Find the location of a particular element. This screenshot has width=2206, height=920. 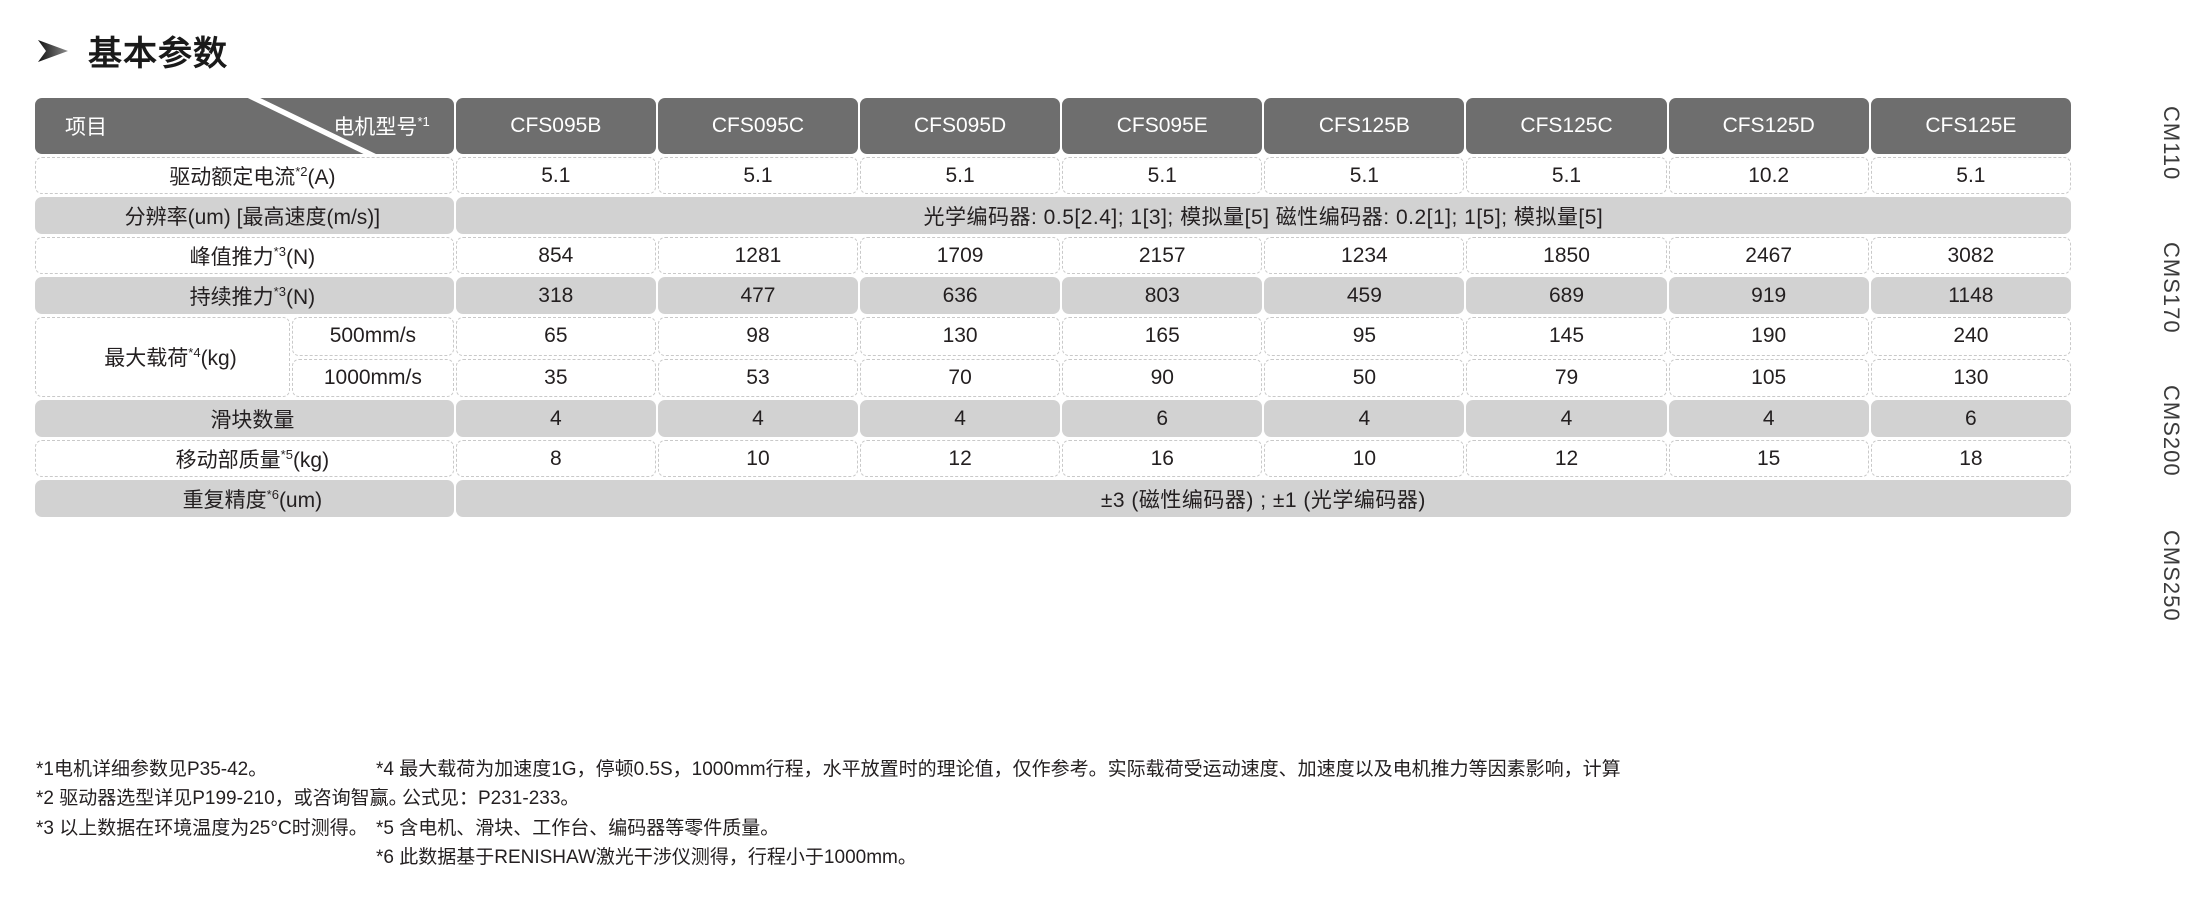

table-row: 移动部质量*5(kg) 8 10 12 16 10 12 15 18 is located at coordinates (1053, 458).